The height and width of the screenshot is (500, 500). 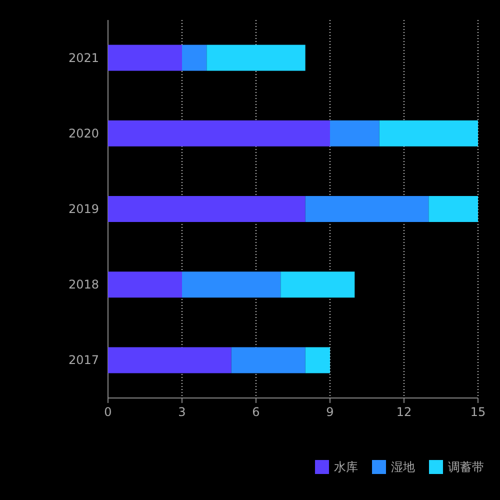 I want to click on x-tick-label: 9, so click(x=330, y=412).